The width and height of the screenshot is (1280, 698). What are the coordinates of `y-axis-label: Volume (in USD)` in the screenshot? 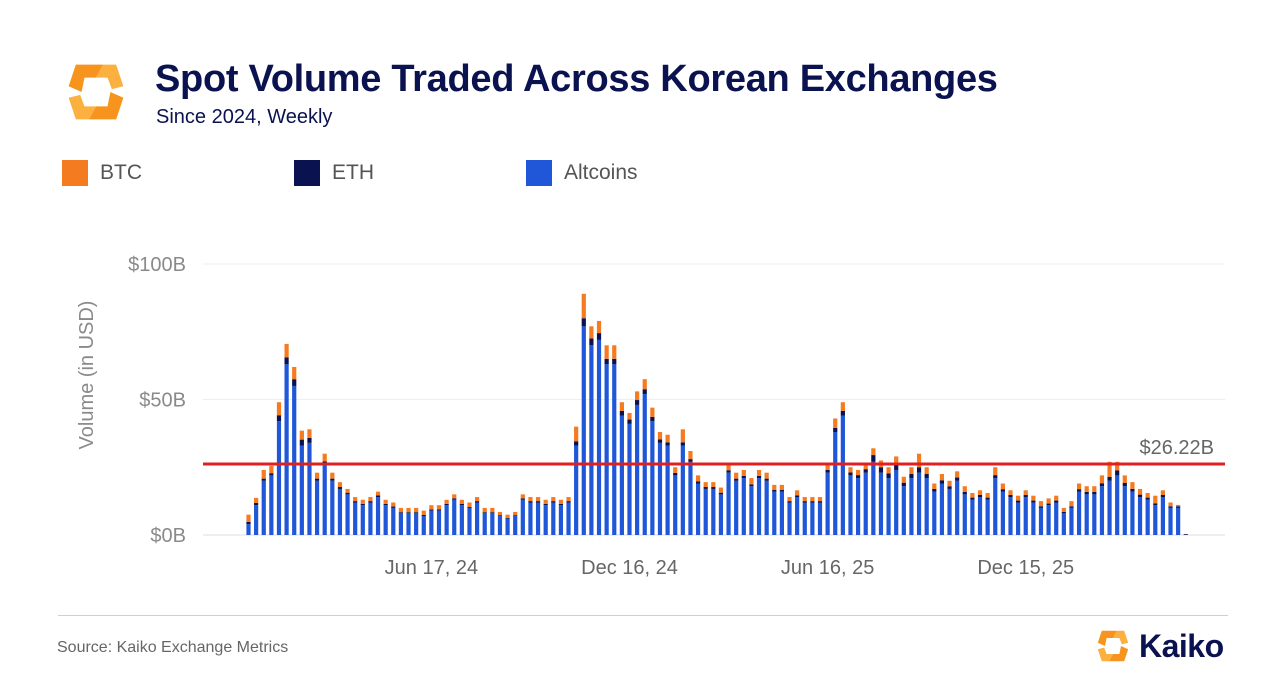 It's located at (87, 375).